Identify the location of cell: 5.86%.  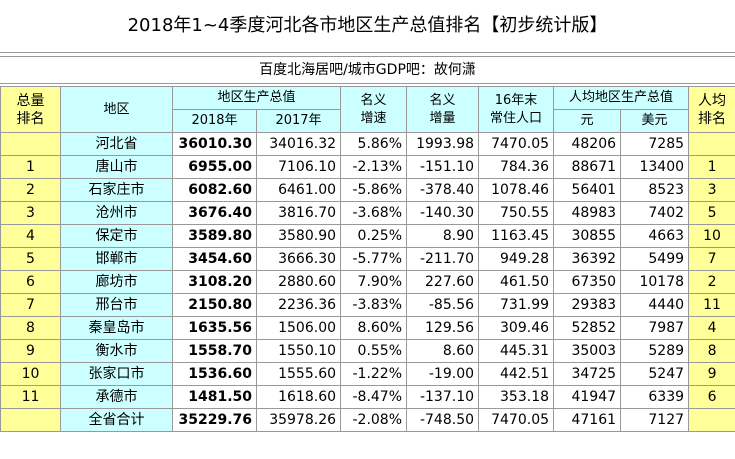
(374, 144).